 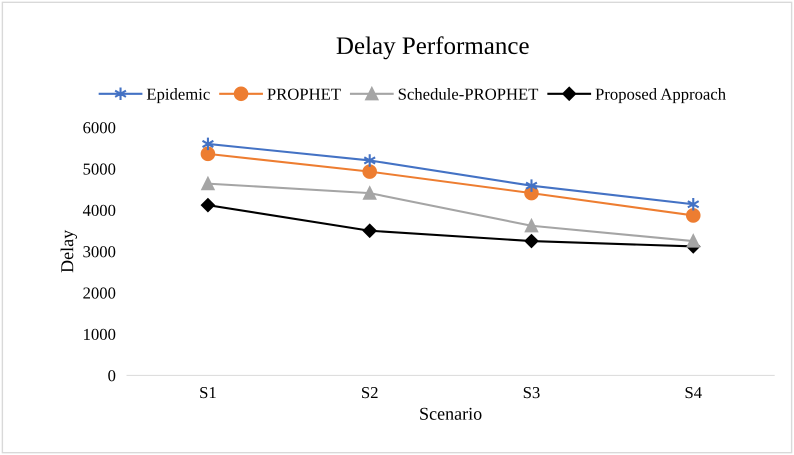 What do you see at coordinates (178, 96) in the screenshot?
I see `legend-label: Epidemic` at bounding box center [178, 96].